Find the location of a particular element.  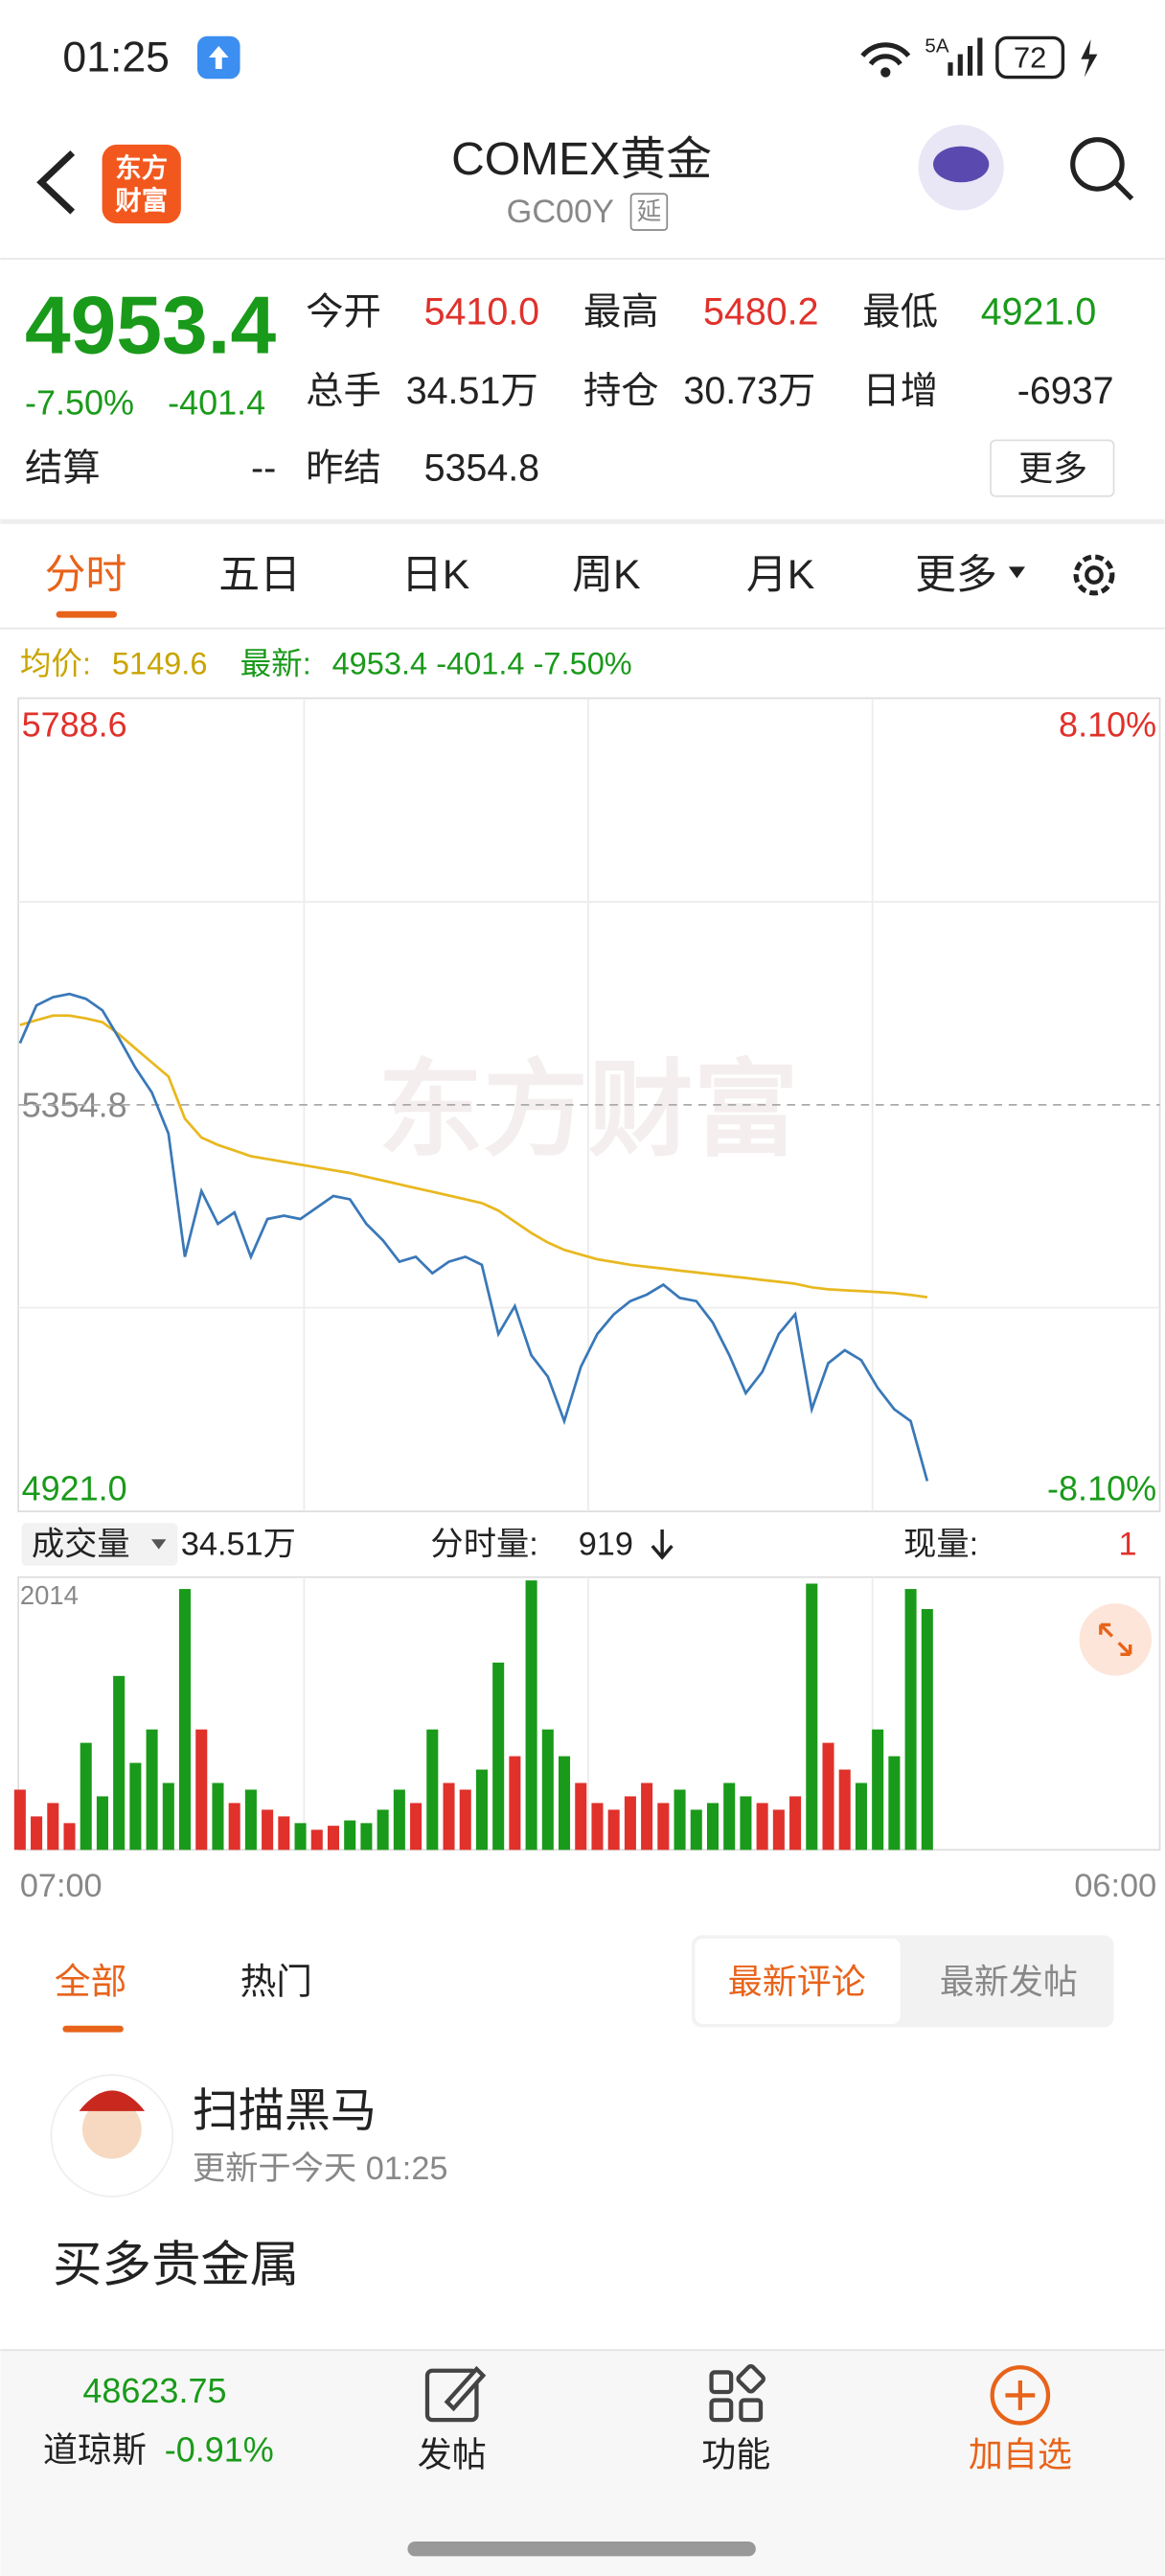

chart-tab: 日K is located at coordinates (436, 575).